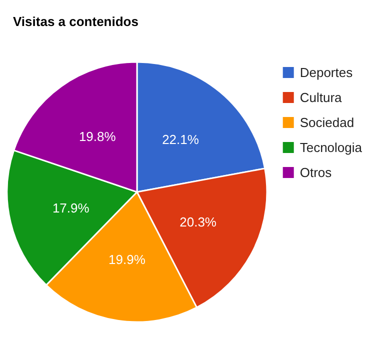 The height and width of the screenshot is (341, 377). I want to click on legend-label: Cultura, so click(321, 97).